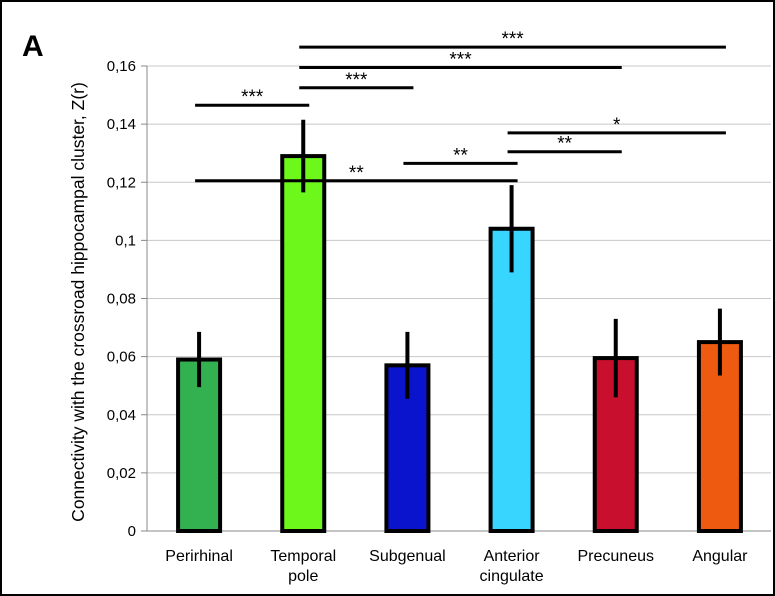 Image resolution: width=775 pixels, height=596 pixels. What do you see at coordinates (121, 415) in the screenshot?
I see `y-tick-label: 0,04` at bounding box center [121, 415].